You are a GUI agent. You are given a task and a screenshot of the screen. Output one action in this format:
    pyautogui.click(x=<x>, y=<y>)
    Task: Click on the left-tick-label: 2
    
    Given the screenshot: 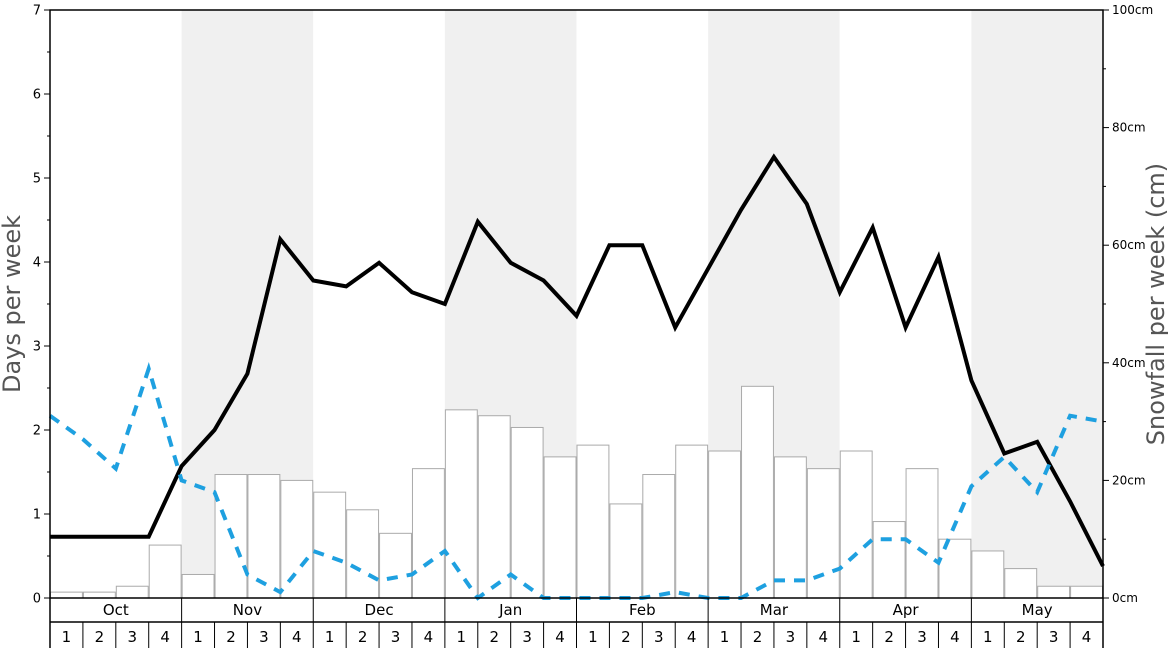 What is the action you would take?
    pyautogui.click(x=37, y=431)
    